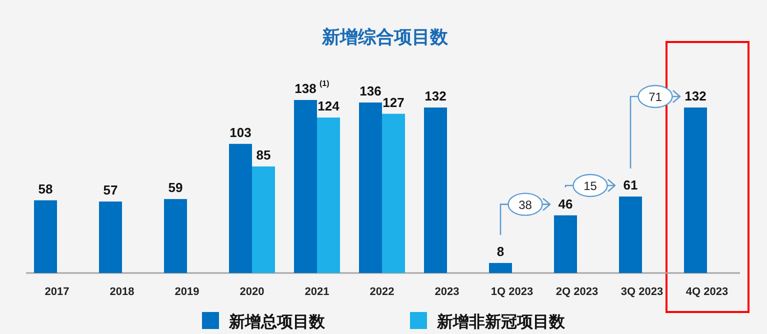 Image resolution: width=767 pixels, height=334 pixels. I want to click on x-tick-label: 2018, so click(122, 292).